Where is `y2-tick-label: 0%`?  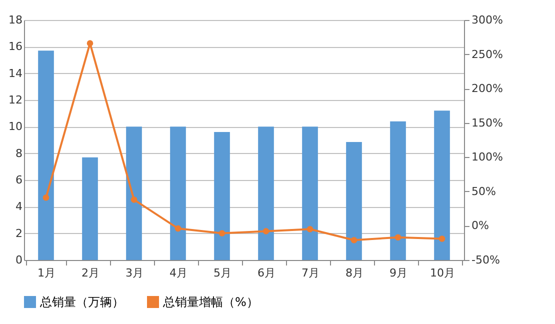 y2-tick-label: 0% is located at coordinates (480, 225).